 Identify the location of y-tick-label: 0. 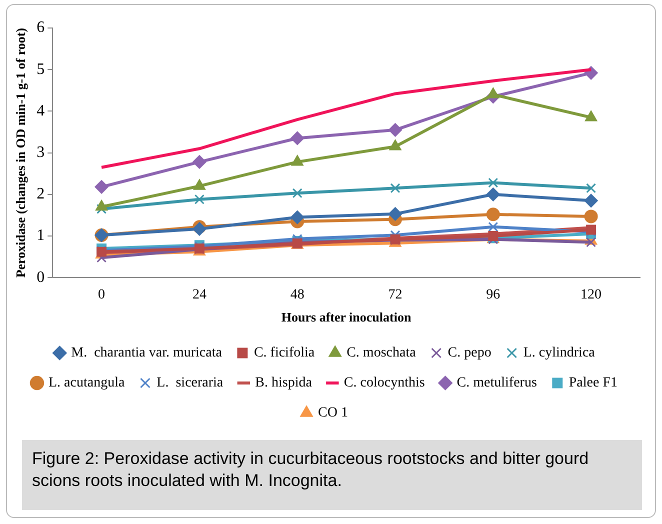
(40, 277).